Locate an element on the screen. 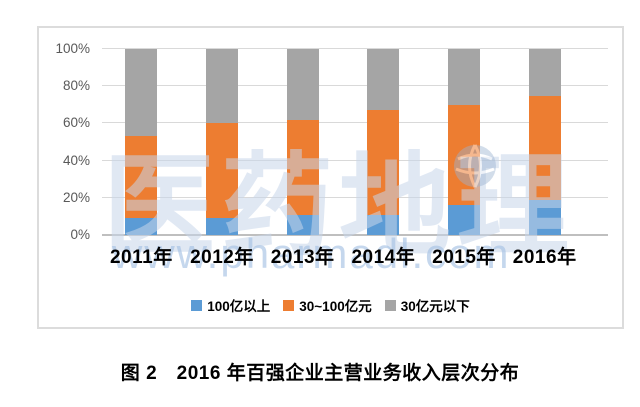 The image size is (640, 407). legend-item-label: 30亿元以下 is located at coordinates (435, 306).